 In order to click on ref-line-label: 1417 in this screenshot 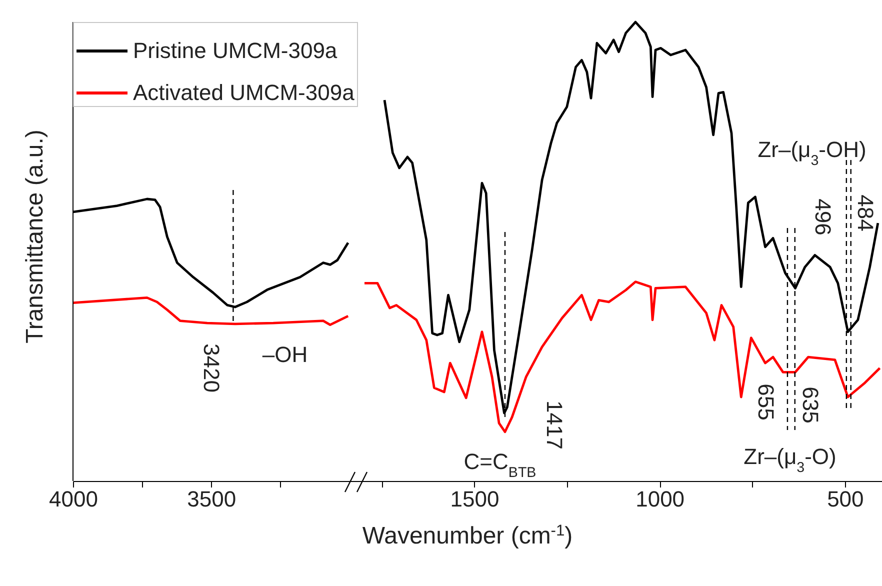, I will do `click(554, 425)`.